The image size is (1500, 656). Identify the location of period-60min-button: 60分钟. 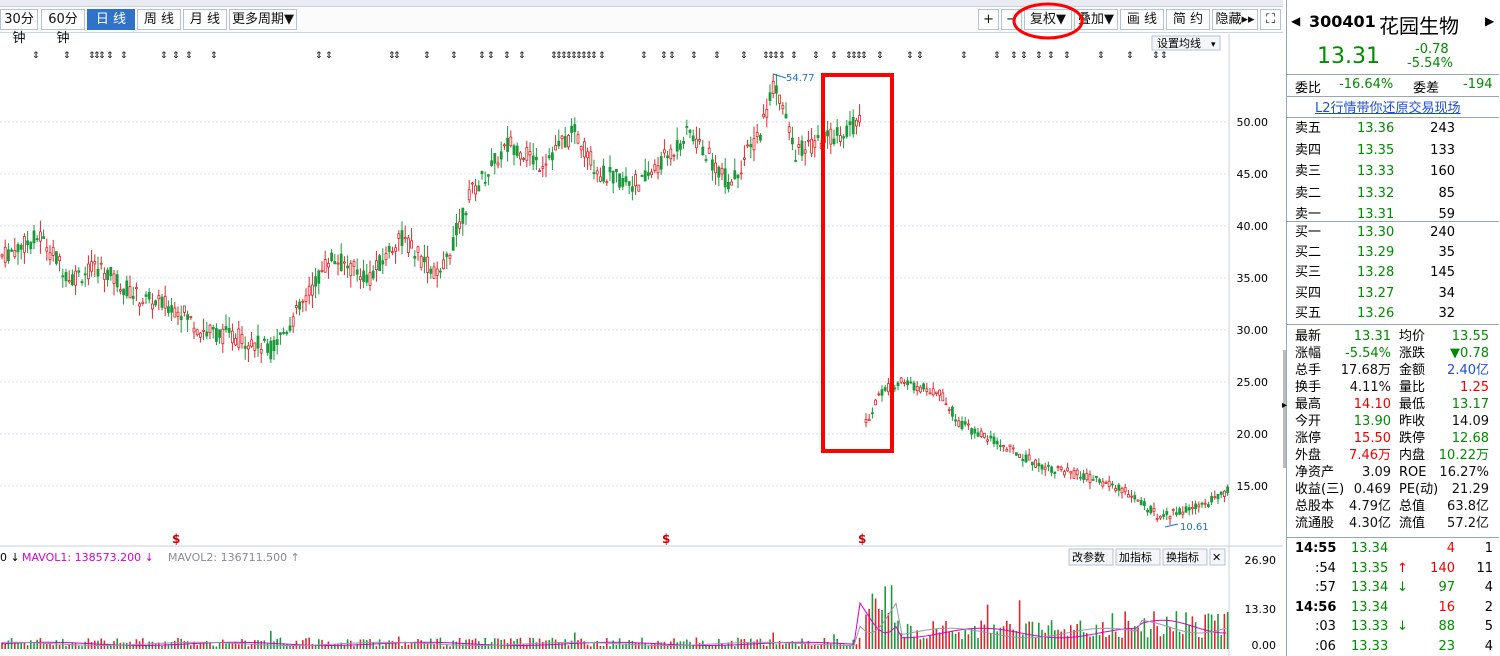
(63, 27).